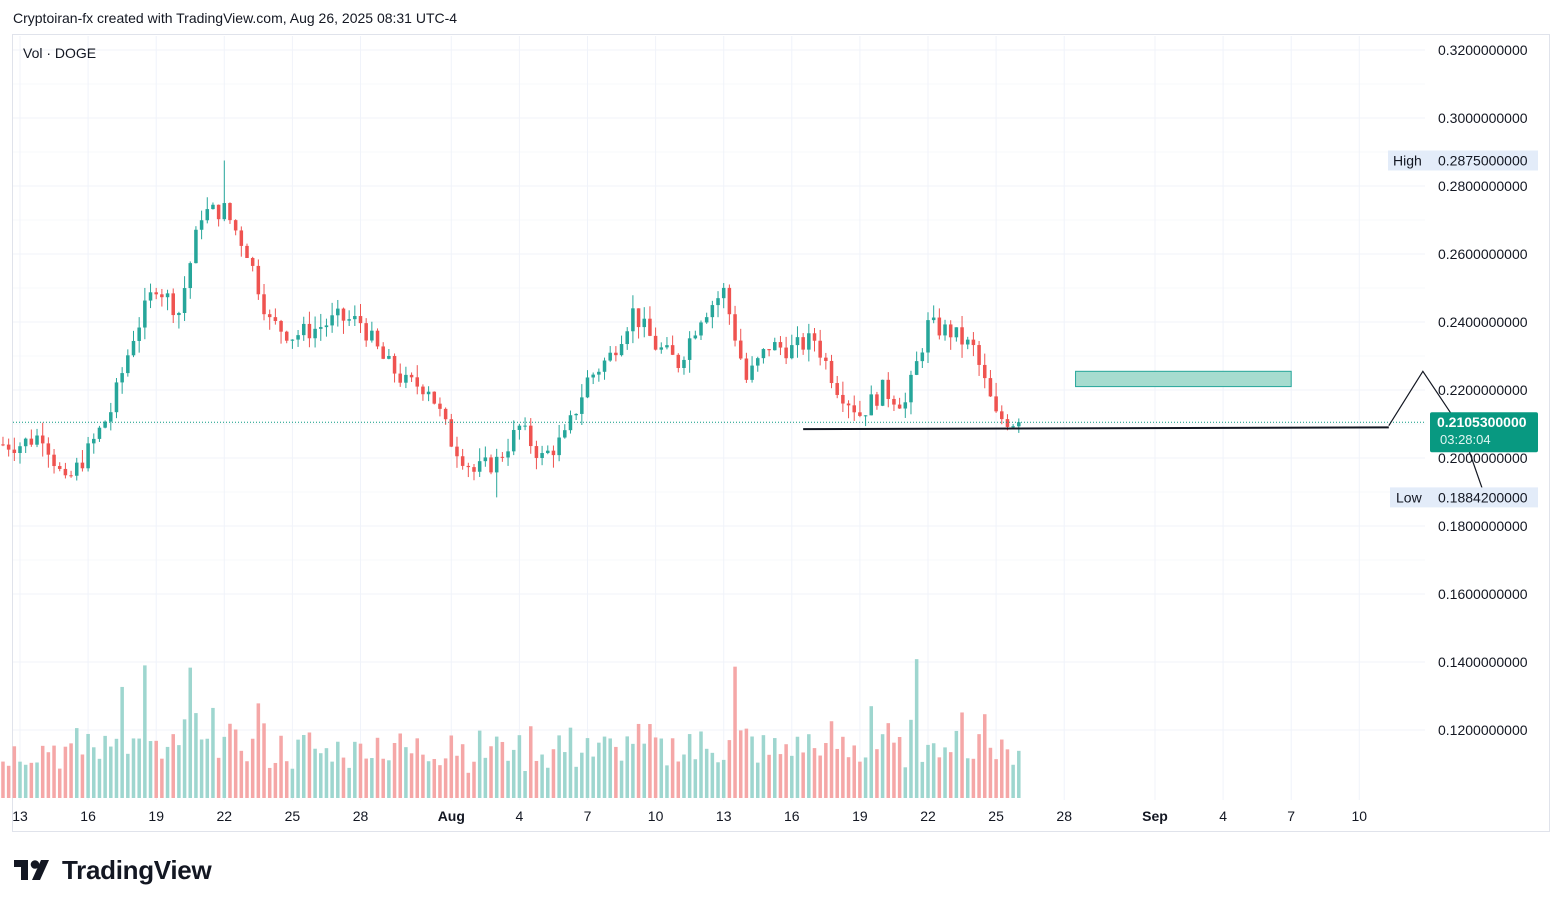 The width and height of the screenshot is (1563, 908). Describe the element at coordinates (113, 870) in the screenshot. I see `tradingview-logo: TradingView` at that location.